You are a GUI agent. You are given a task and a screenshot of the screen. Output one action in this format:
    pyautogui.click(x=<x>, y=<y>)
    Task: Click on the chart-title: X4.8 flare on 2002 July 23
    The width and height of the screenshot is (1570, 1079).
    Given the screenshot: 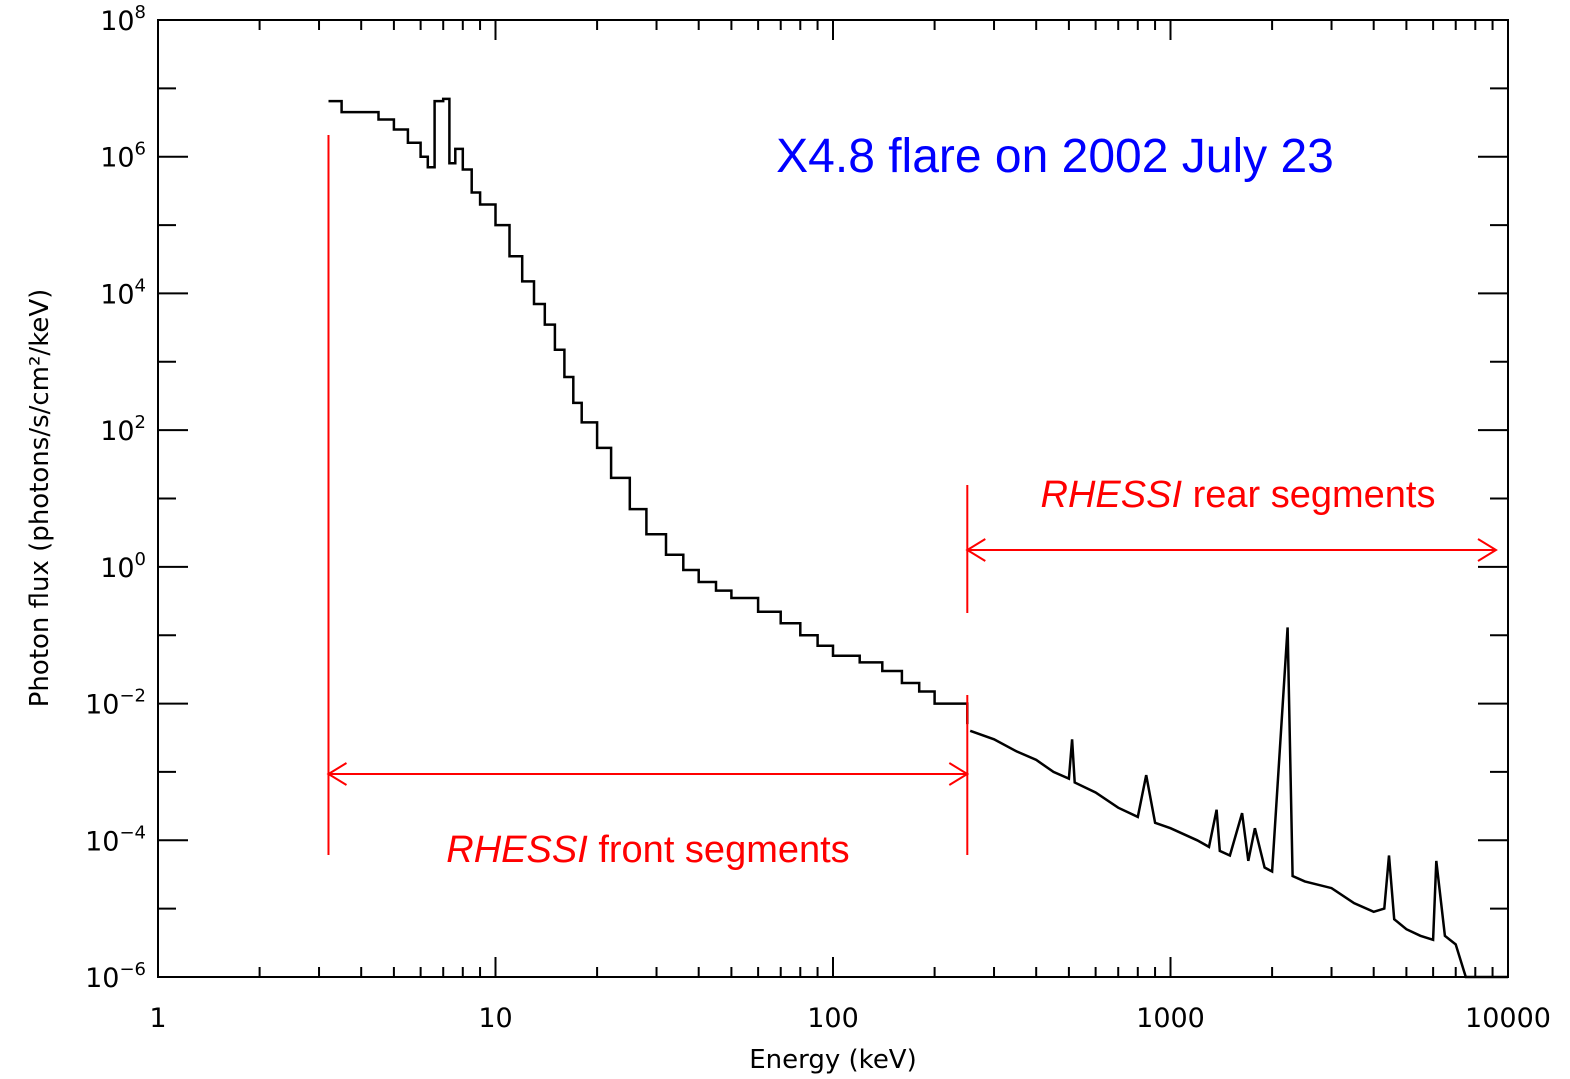 What is the action you would take?
    pyautogui.click(x=1055, y=156)
    